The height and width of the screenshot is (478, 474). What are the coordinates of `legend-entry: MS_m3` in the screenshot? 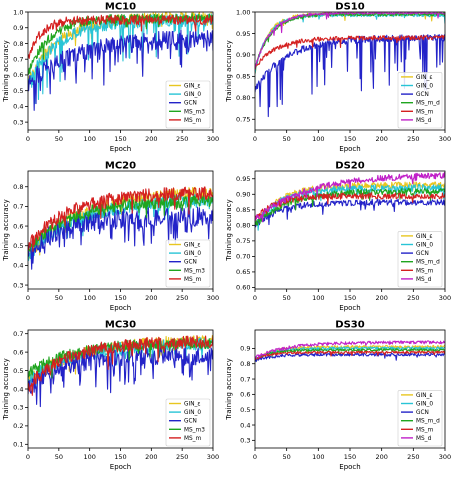 It's located at (194, 430).